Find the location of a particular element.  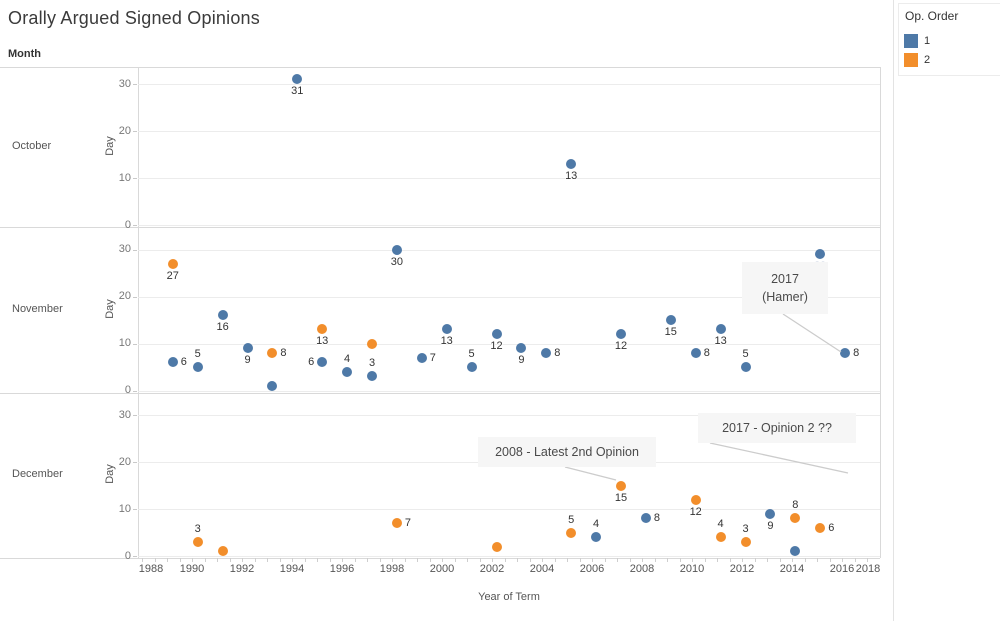

data-point-november-2010 is located at coordinates (670, 320).